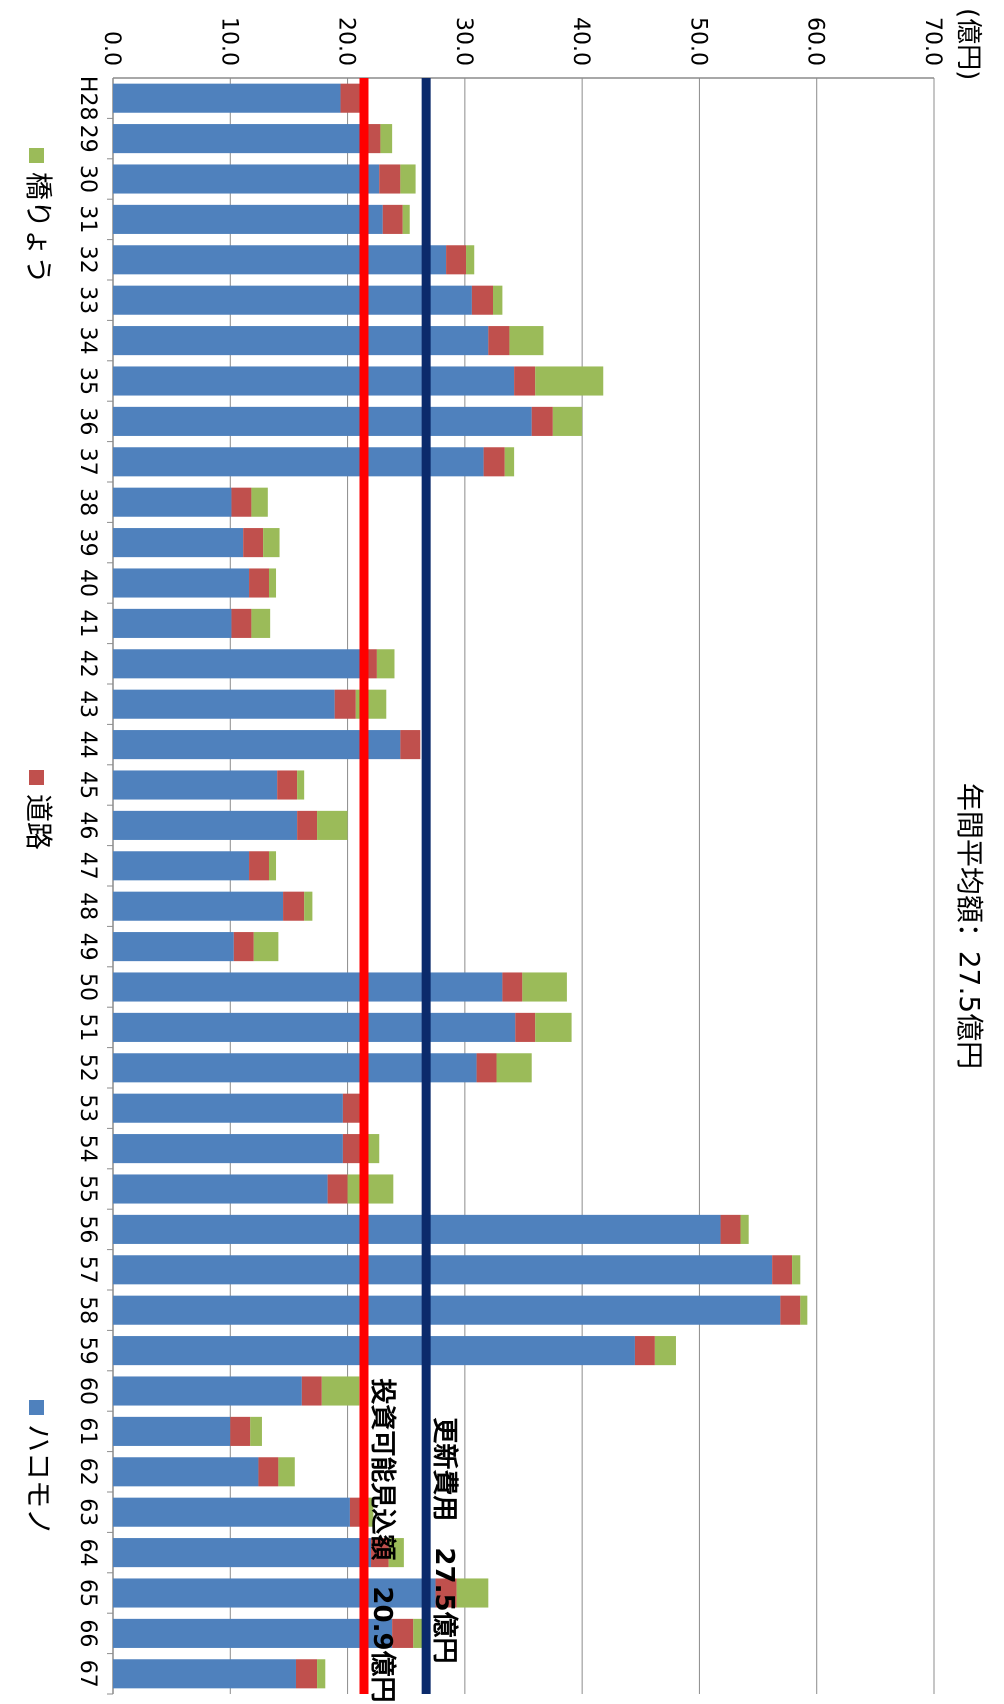  What do you see at coordinates (87, 1351) in the screenshot?
I see `x-tick-label: 59` at bounding box center [87, 1351].